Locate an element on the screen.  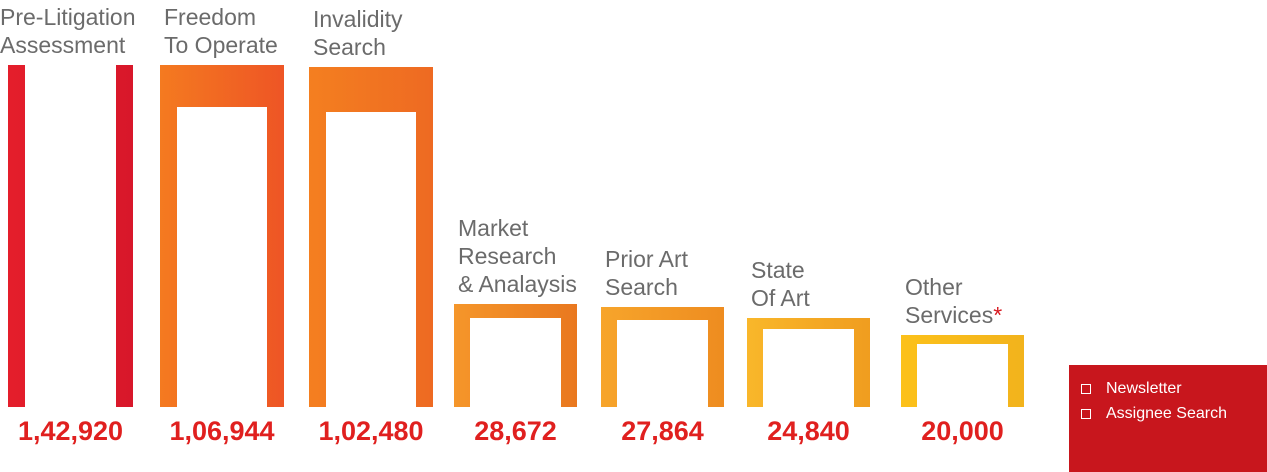
category-label: Invalidity Search is located at coordinates (357, 33).